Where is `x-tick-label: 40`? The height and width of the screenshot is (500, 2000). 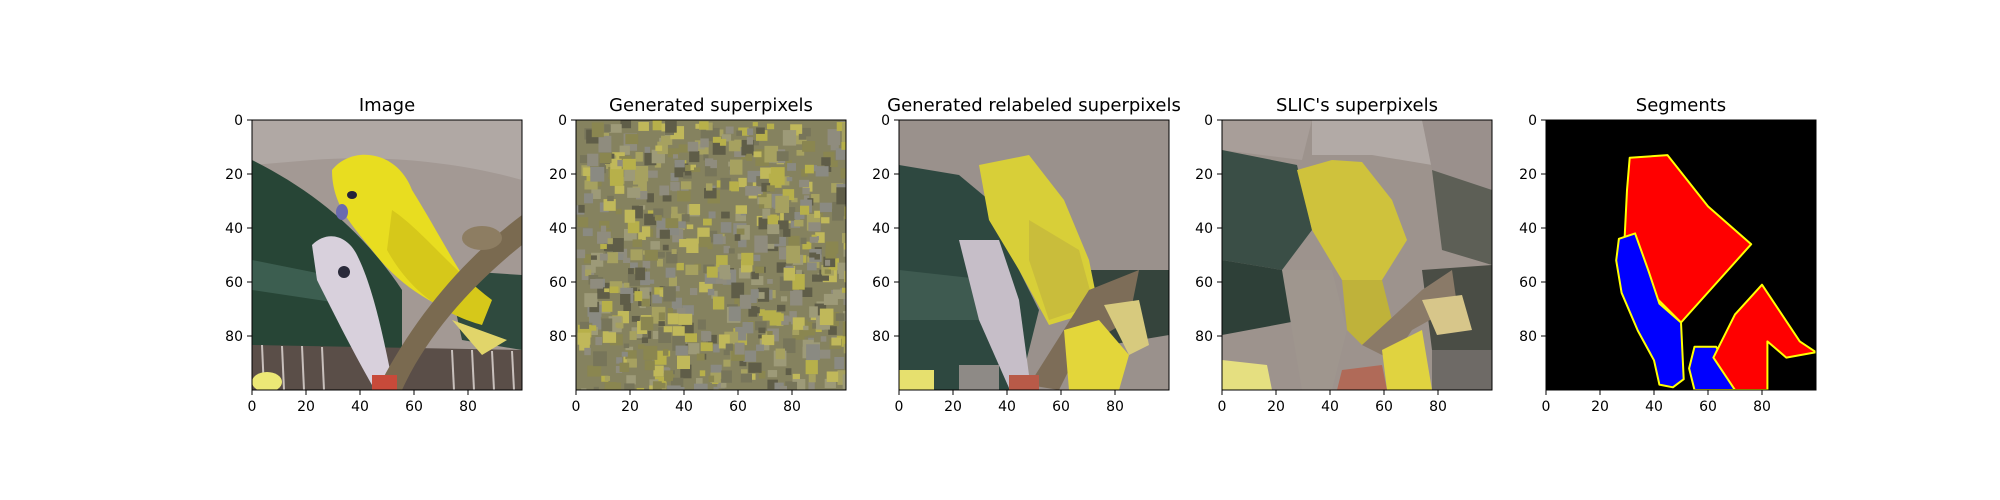
x-tick-label: 40 is located at coordinates (1330, 407).